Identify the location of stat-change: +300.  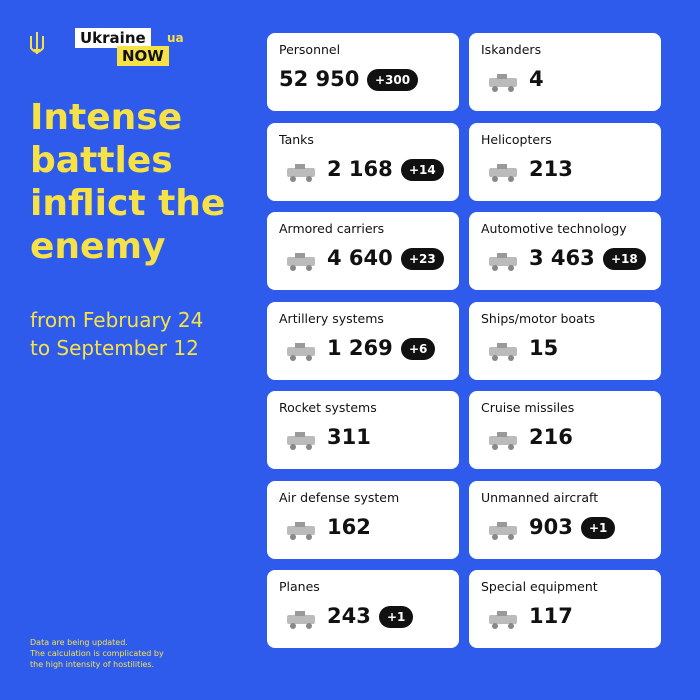
(393, 80).